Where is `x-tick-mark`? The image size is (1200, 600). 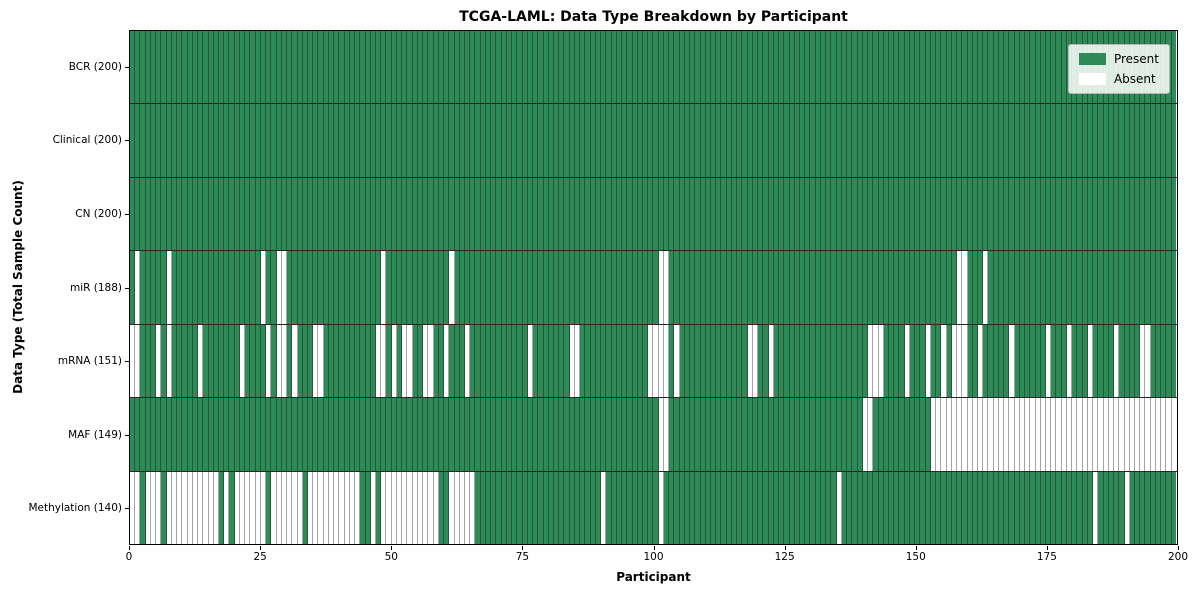
x-tick-mark is located at coordinates (654, 548).